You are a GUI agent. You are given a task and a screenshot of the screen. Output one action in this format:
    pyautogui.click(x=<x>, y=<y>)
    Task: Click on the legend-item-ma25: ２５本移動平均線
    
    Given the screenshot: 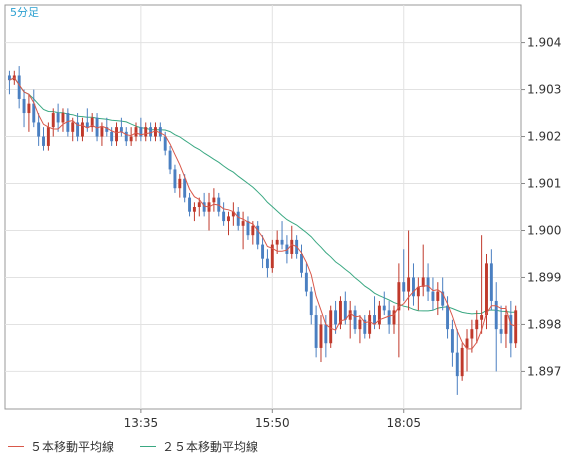 What is the action you would take?
    pyautogui.click(x=199, y=446)
    